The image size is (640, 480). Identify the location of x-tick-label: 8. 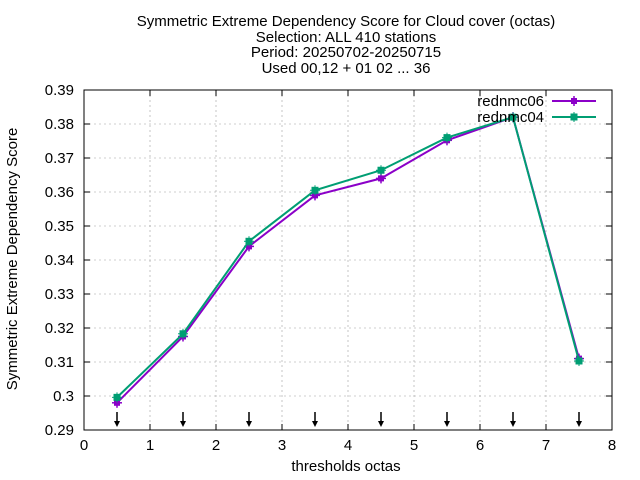
(612, 445).